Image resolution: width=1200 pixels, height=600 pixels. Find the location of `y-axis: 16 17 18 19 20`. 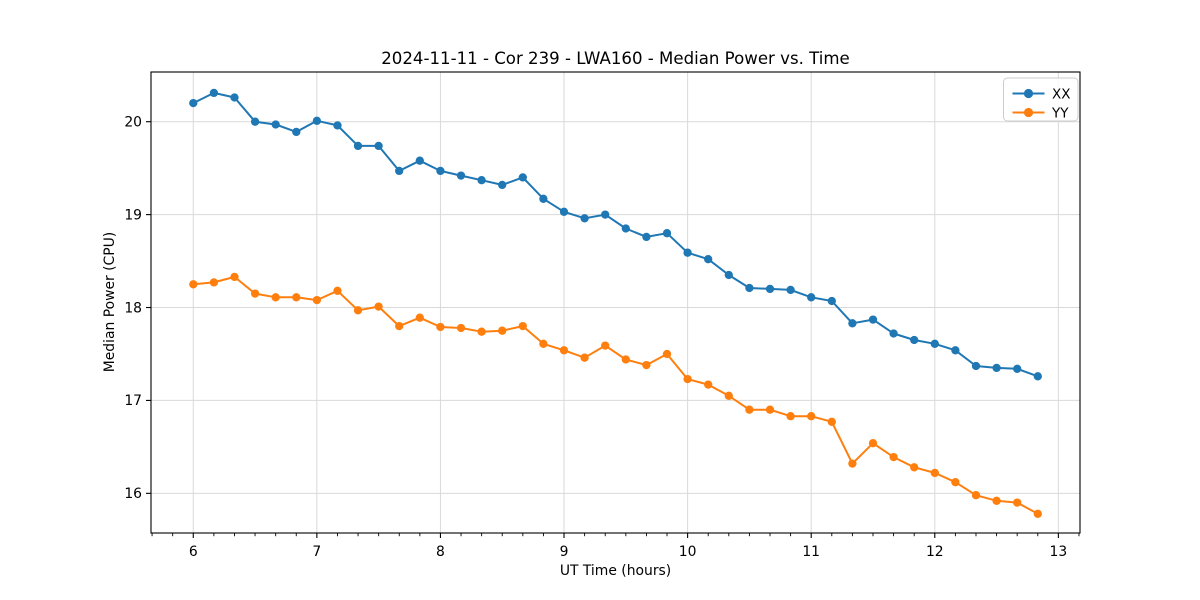

y-axis: 16 17 18 19 20 is located at coordinates (137, 308).